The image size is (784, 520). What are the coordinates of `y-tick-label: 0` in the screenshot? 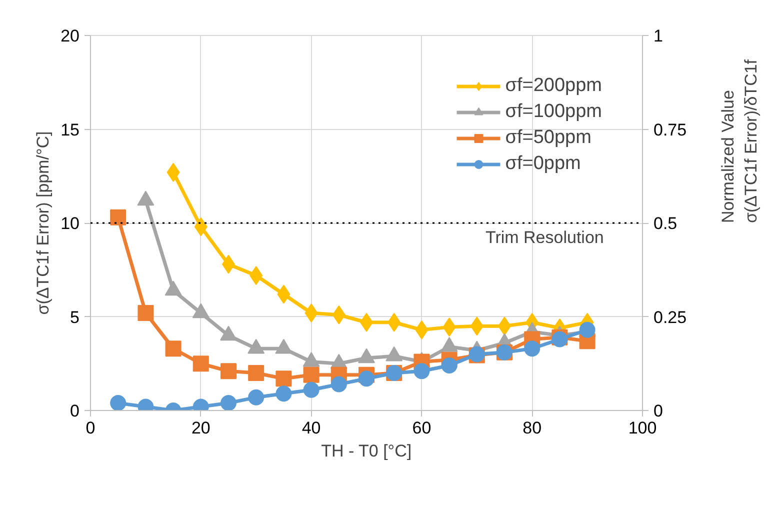 It's located at (75, 411).